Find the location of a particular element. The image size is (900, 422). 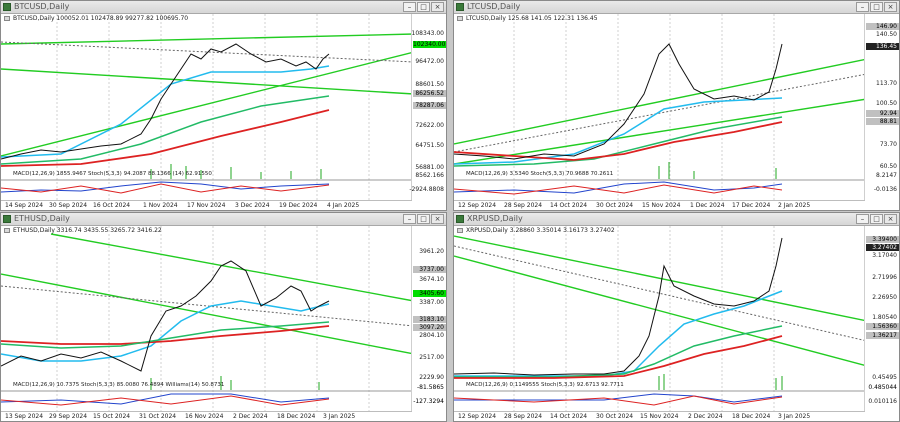

price-tag: 78287.06 is located at coordinates (429, 105).